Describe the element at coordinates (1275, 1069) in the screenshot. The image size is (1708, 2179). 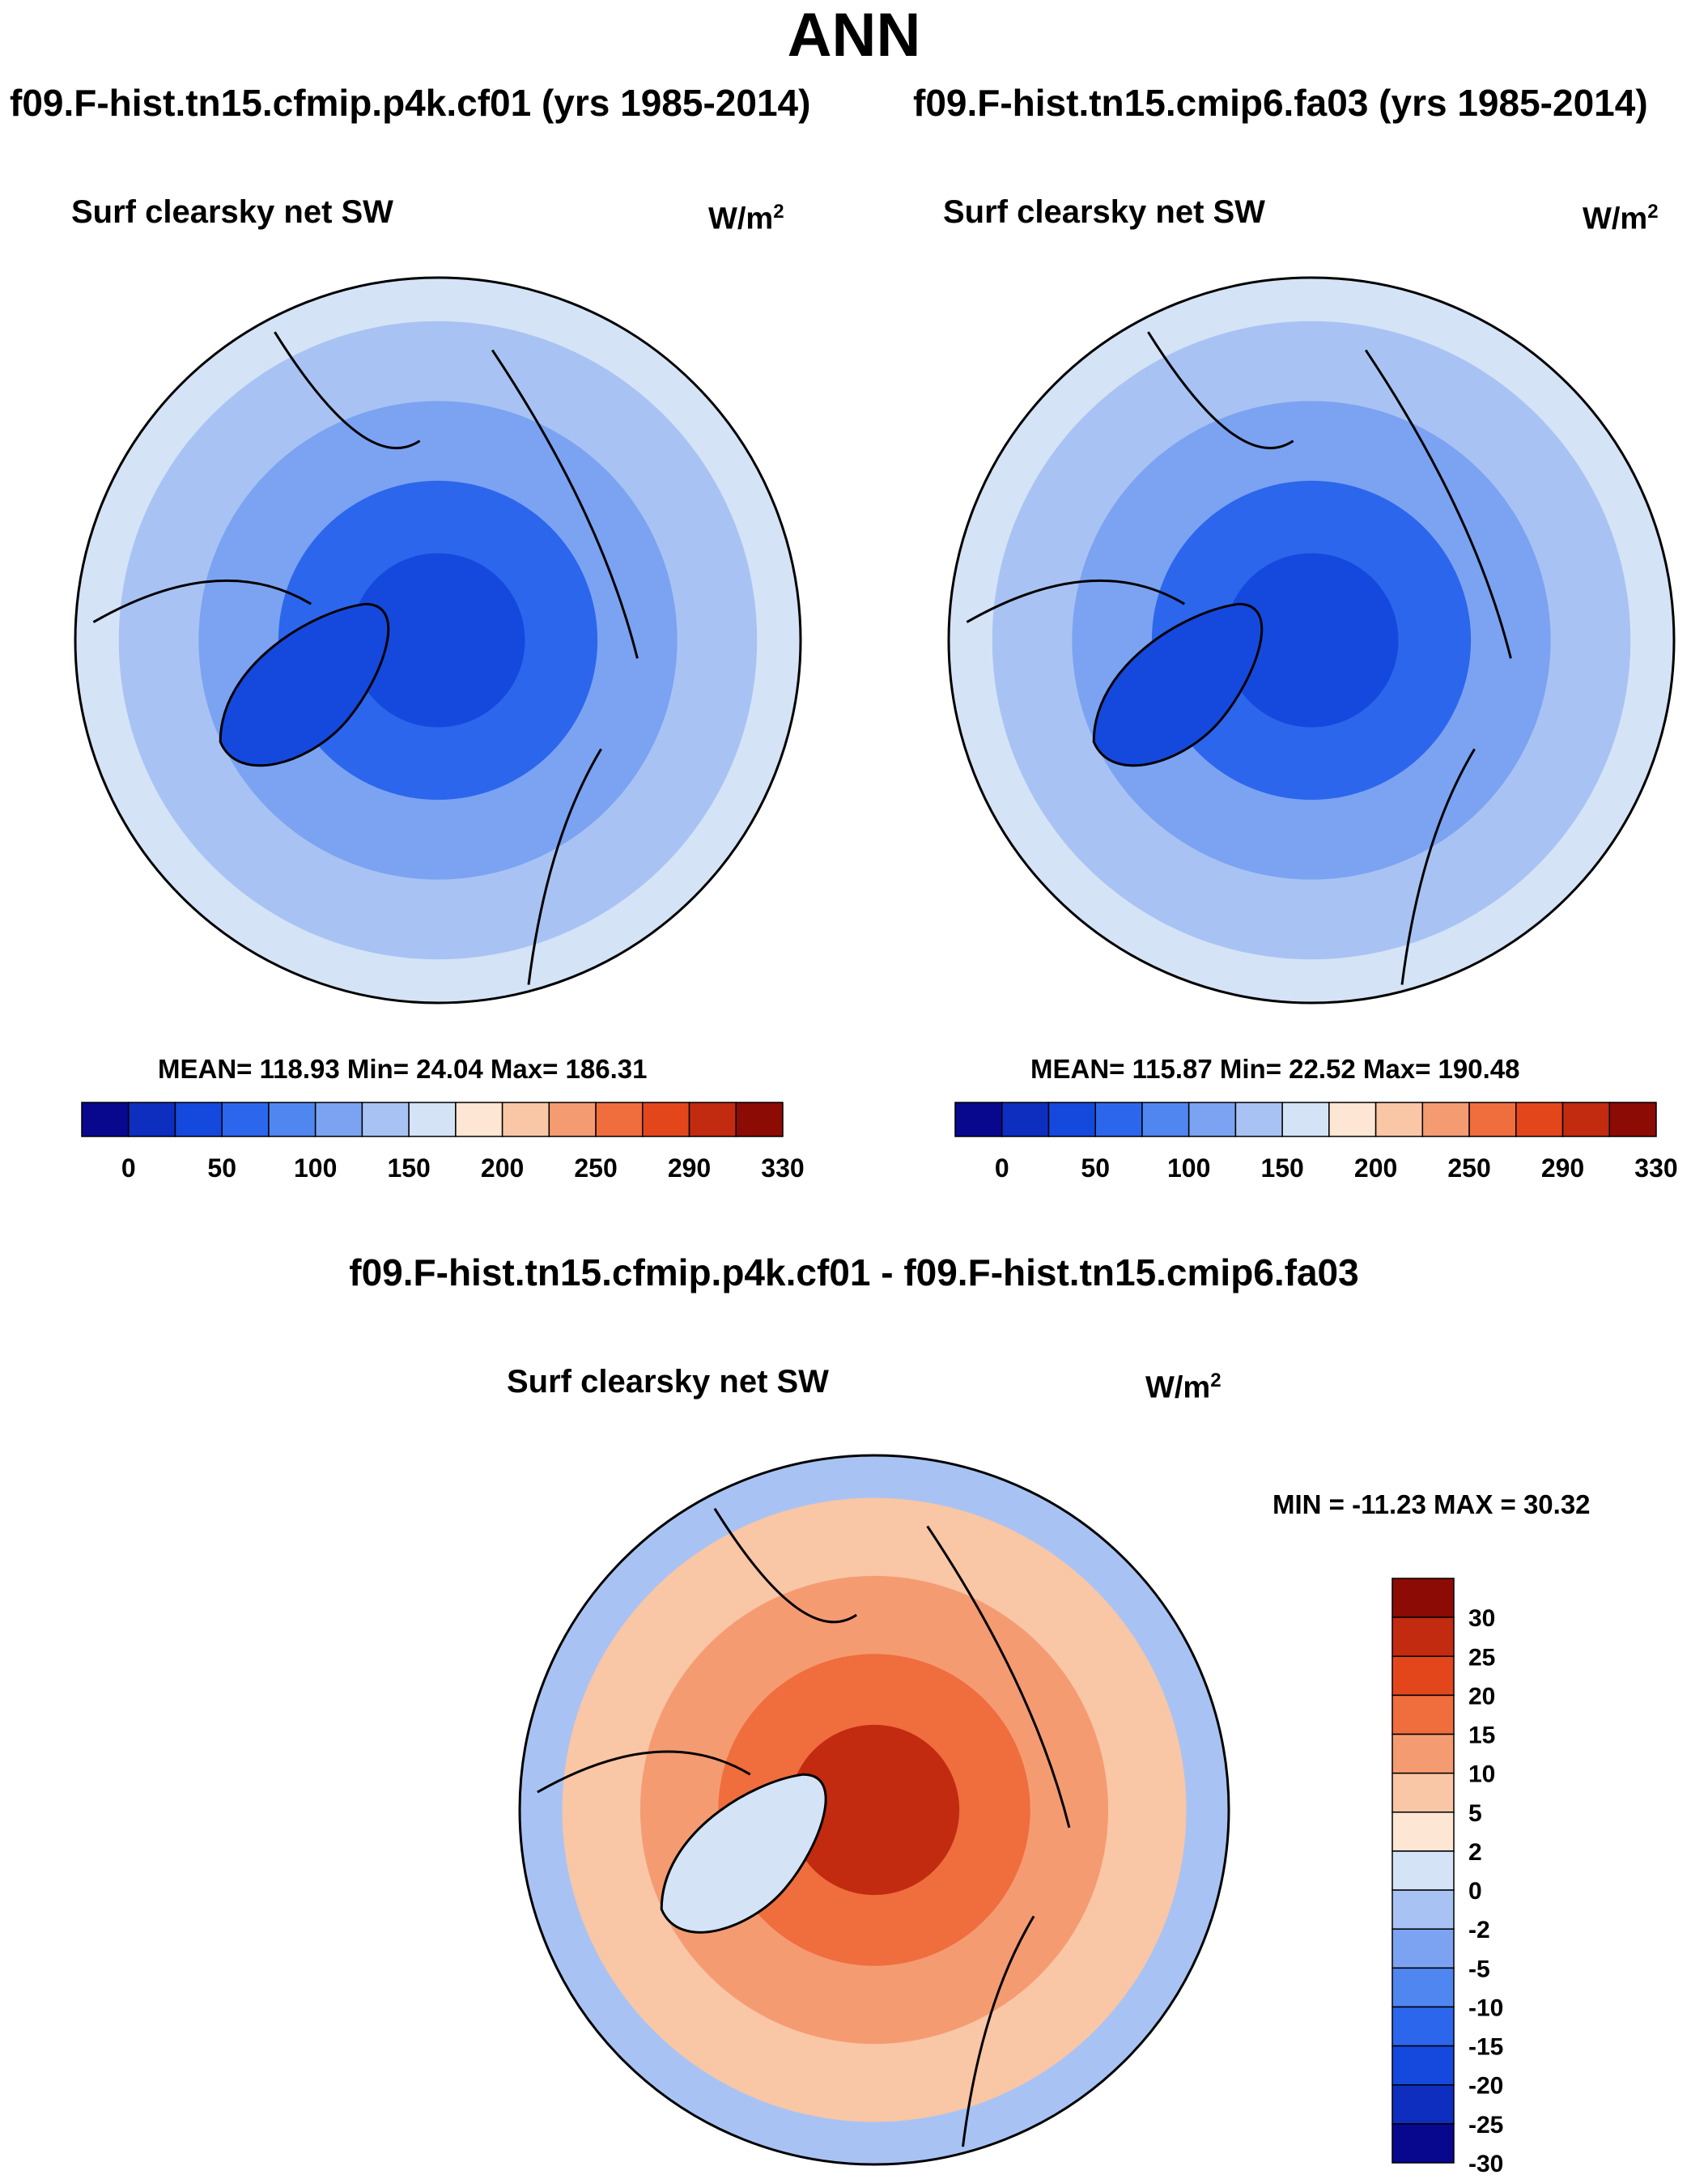
I see `panel2-stats: MEAN= 115.87 Min= 22.52 Max= 190.48` at that location.